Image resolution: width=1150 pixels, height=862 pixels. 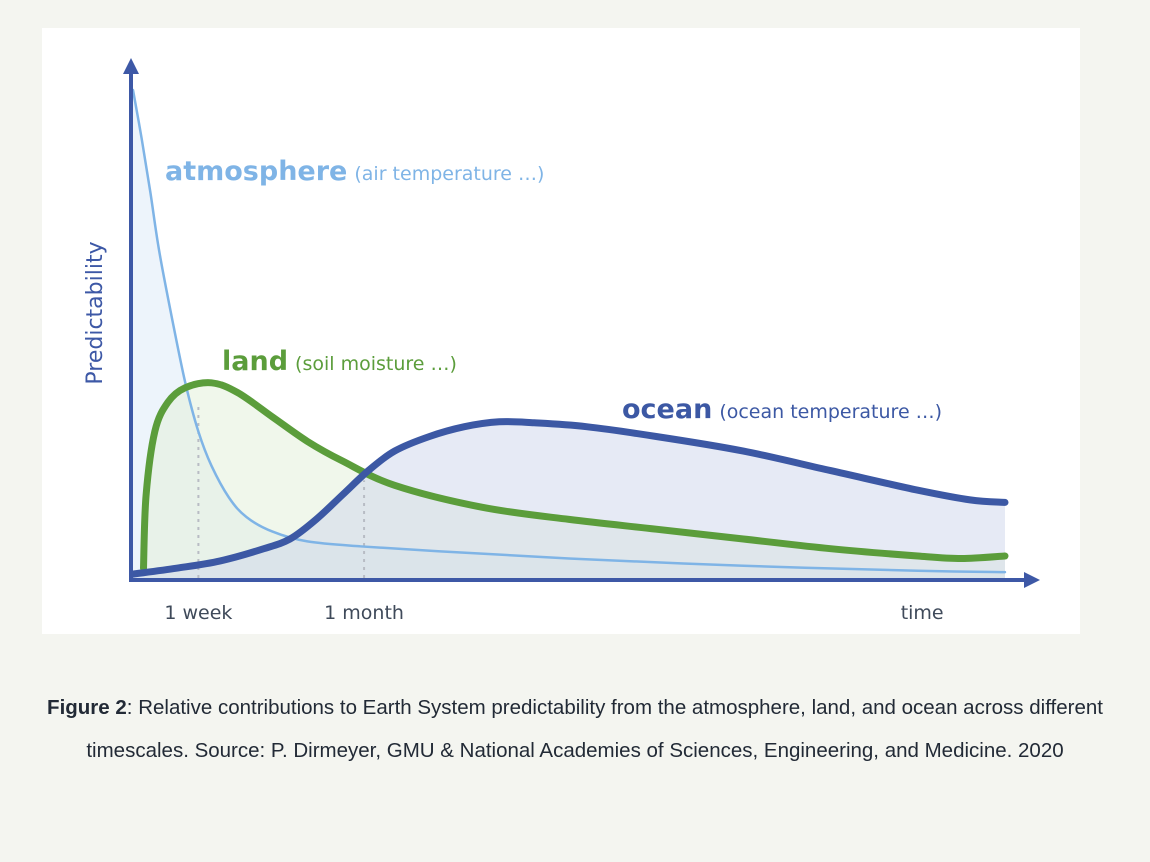 I want to click on land-label-name: land, so click(x=255, y=361).